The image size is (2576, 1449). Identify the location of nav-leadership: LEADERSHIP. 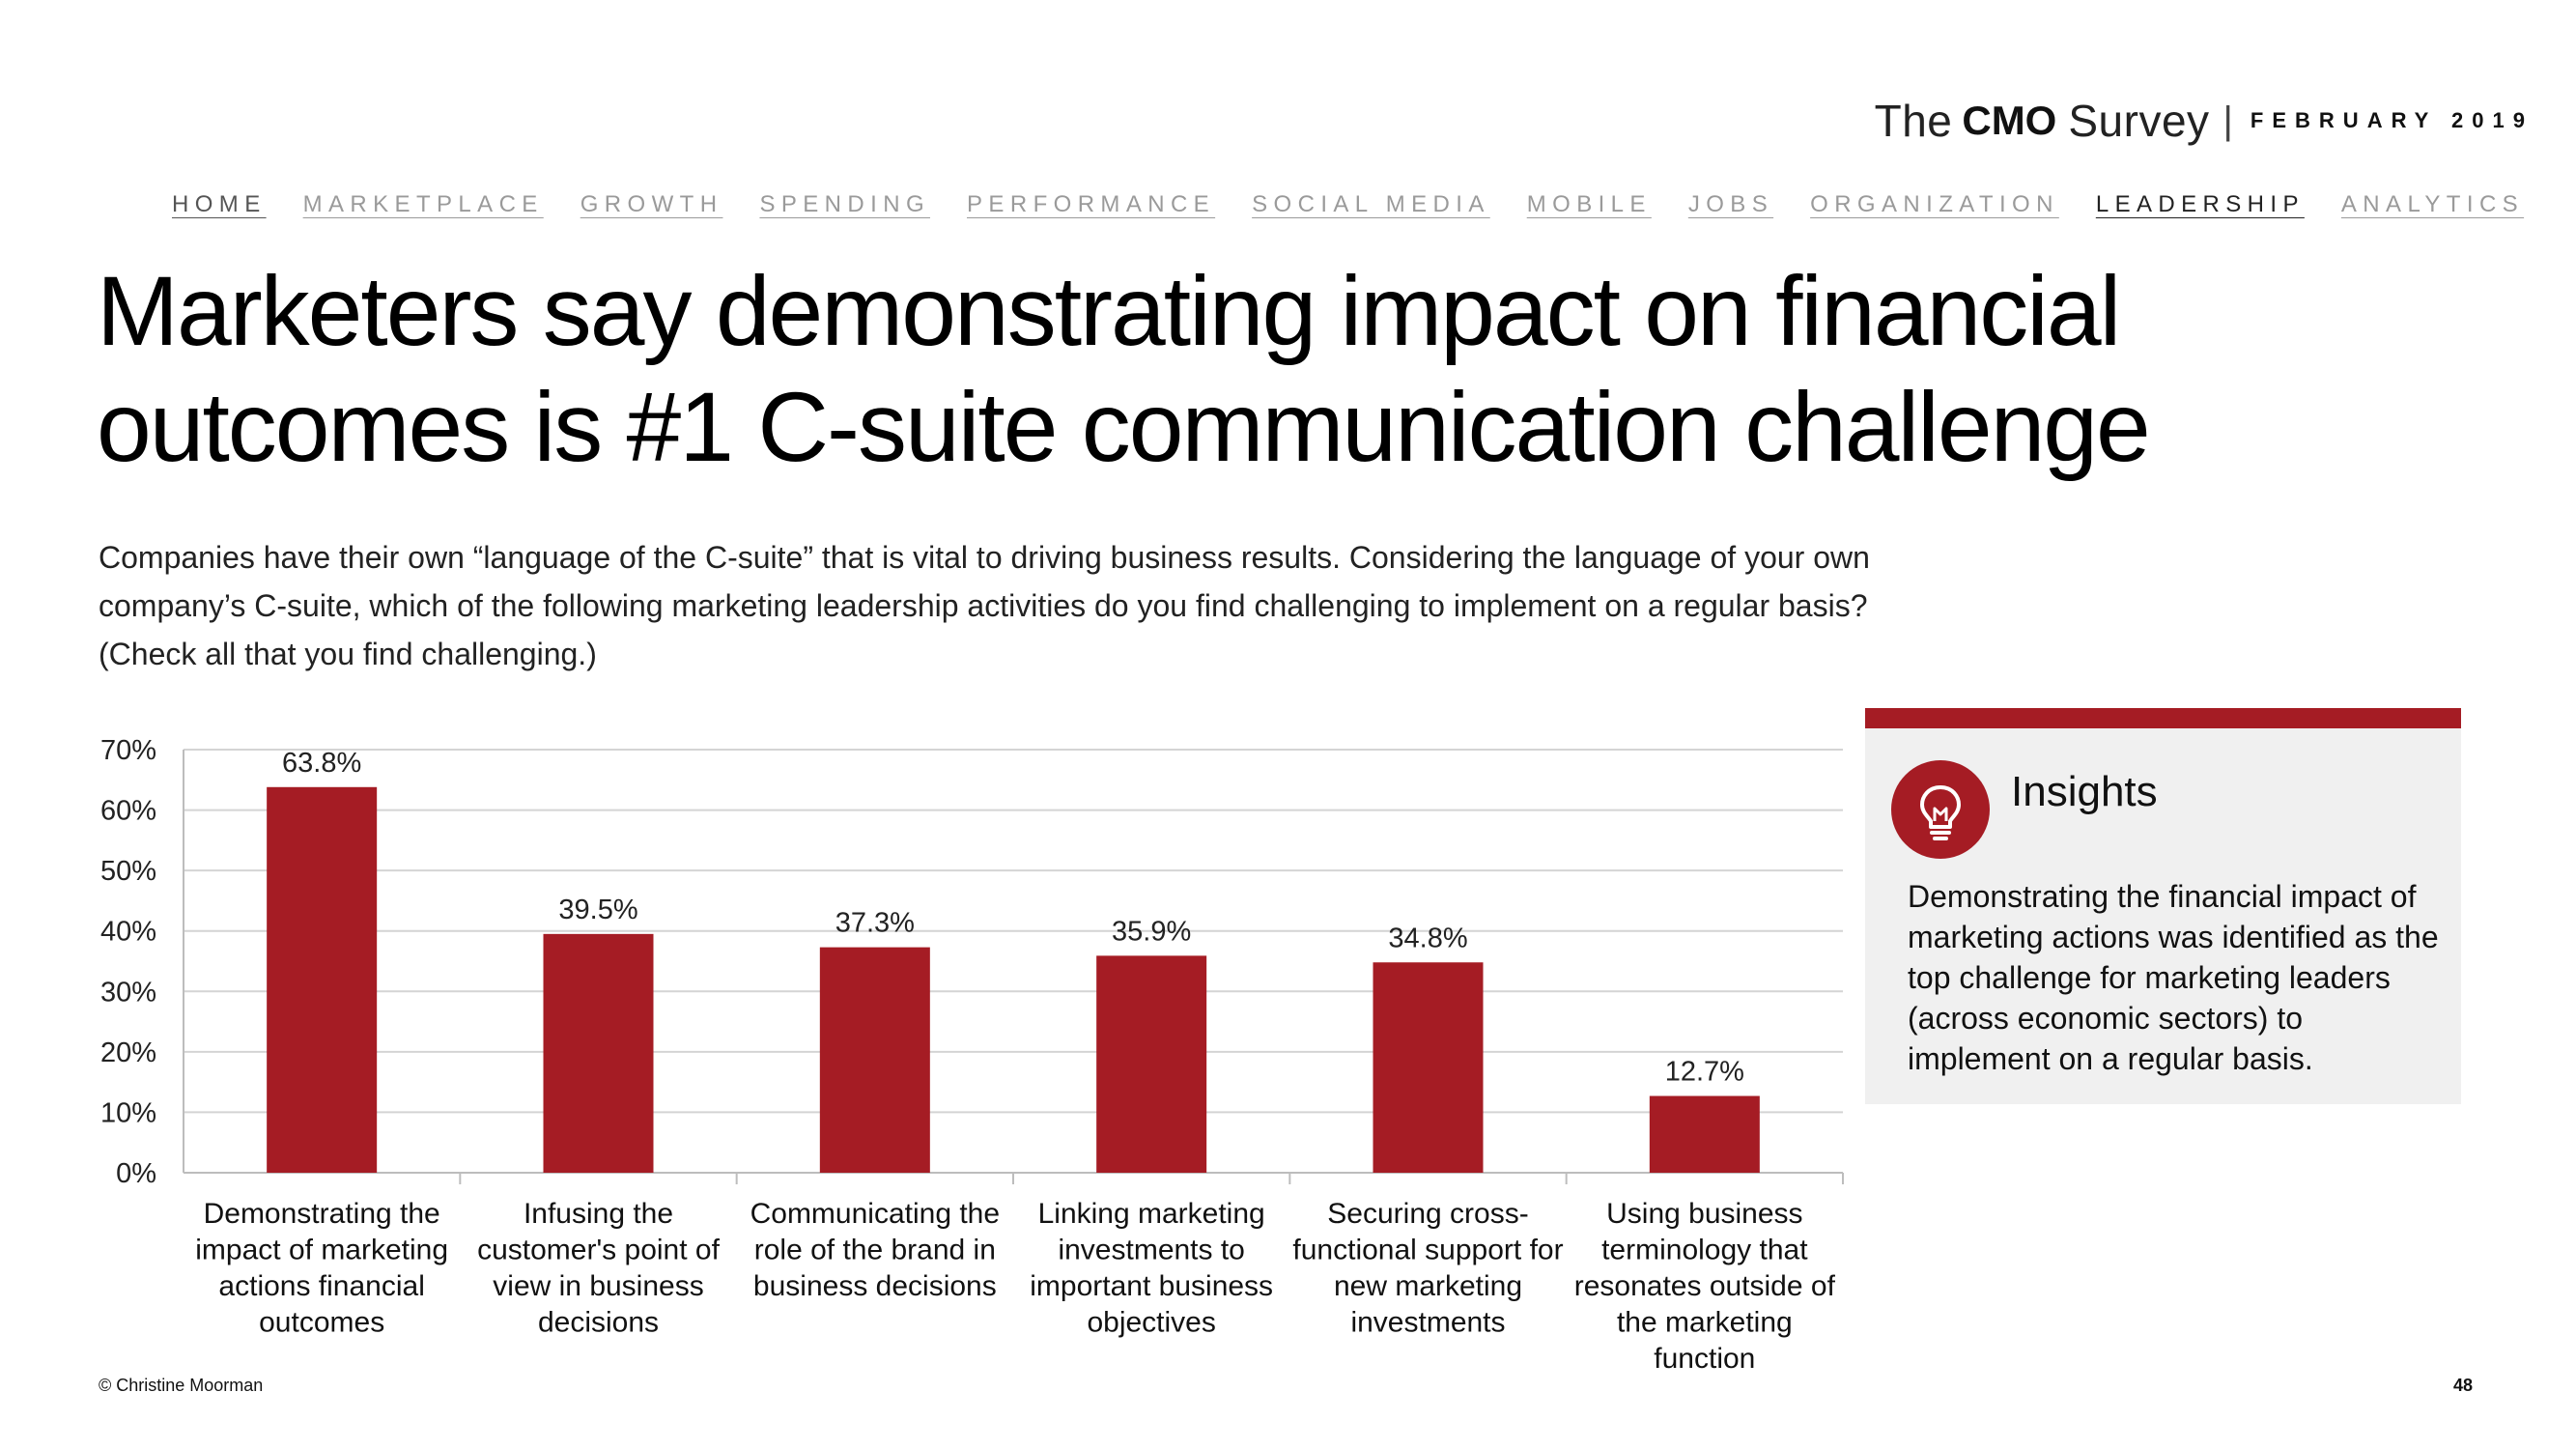
(2200, 204).